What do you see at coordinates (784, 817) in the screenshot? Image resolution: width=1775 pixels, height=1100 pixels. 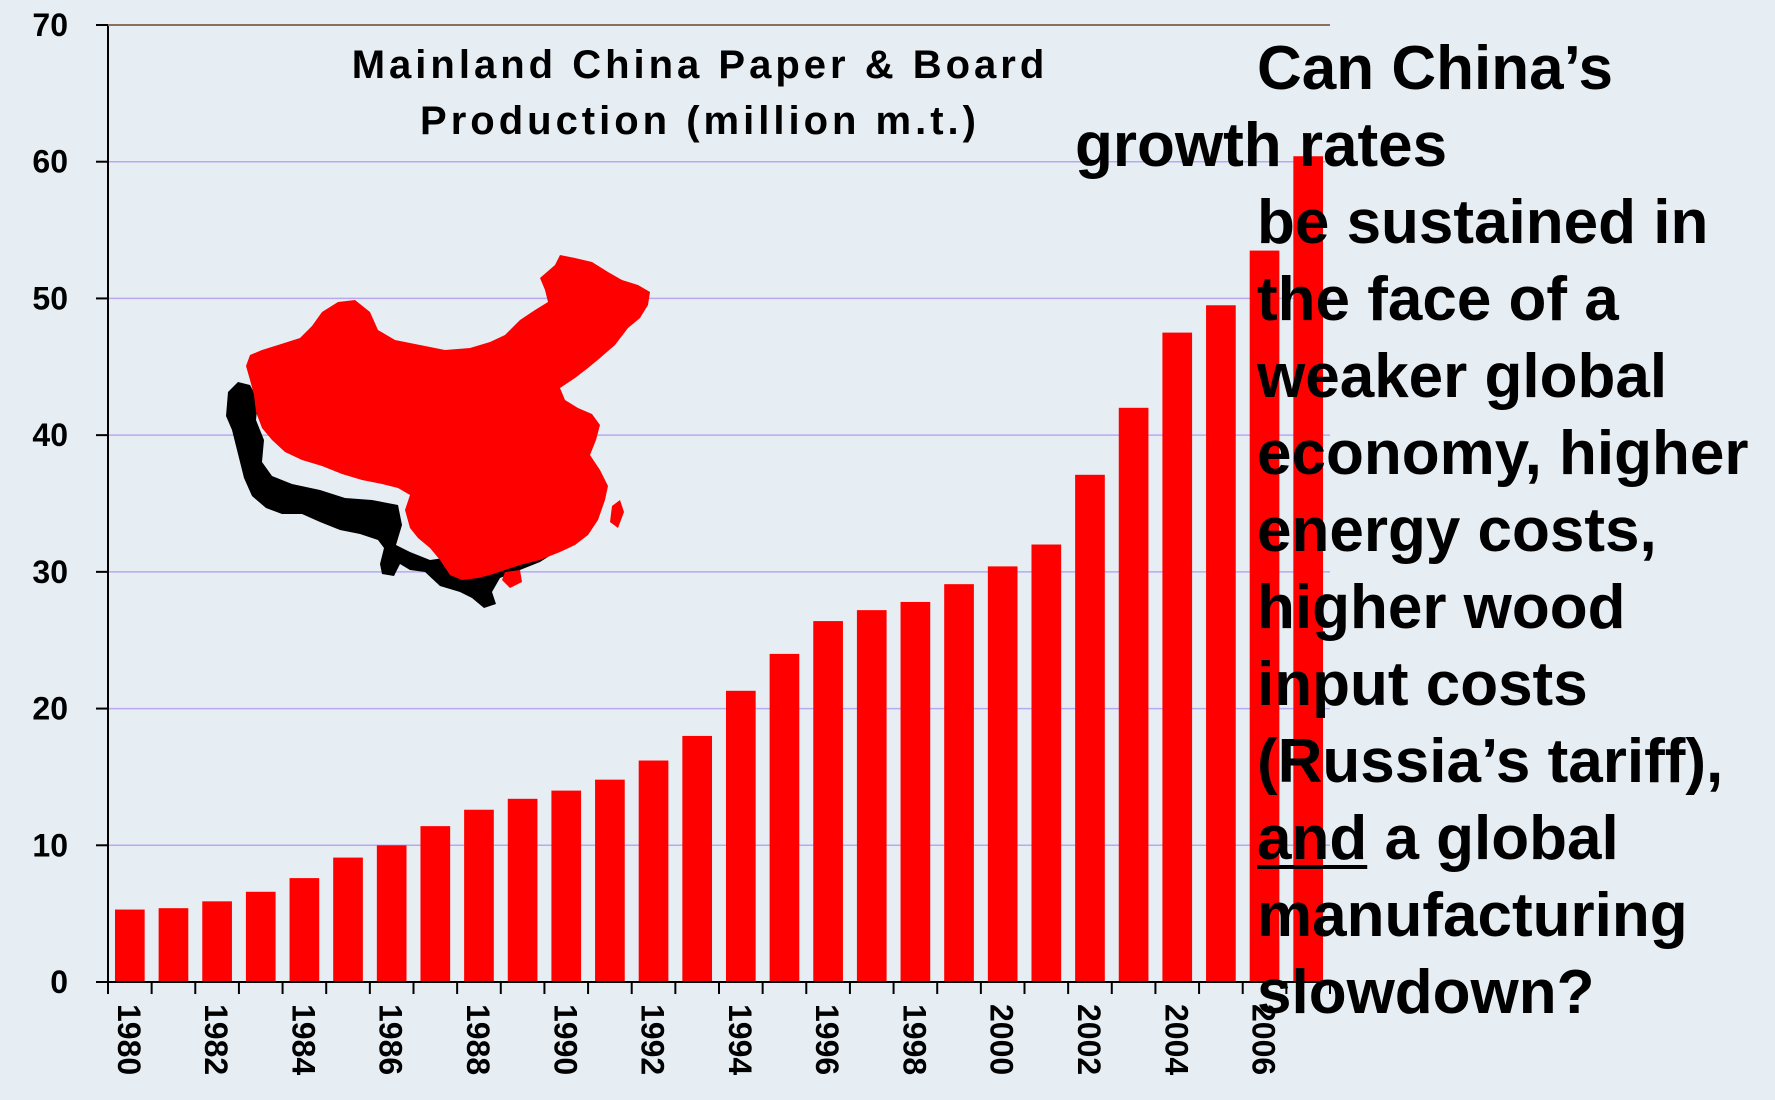 I see `bar-1995` at bounding box center [784, 817].